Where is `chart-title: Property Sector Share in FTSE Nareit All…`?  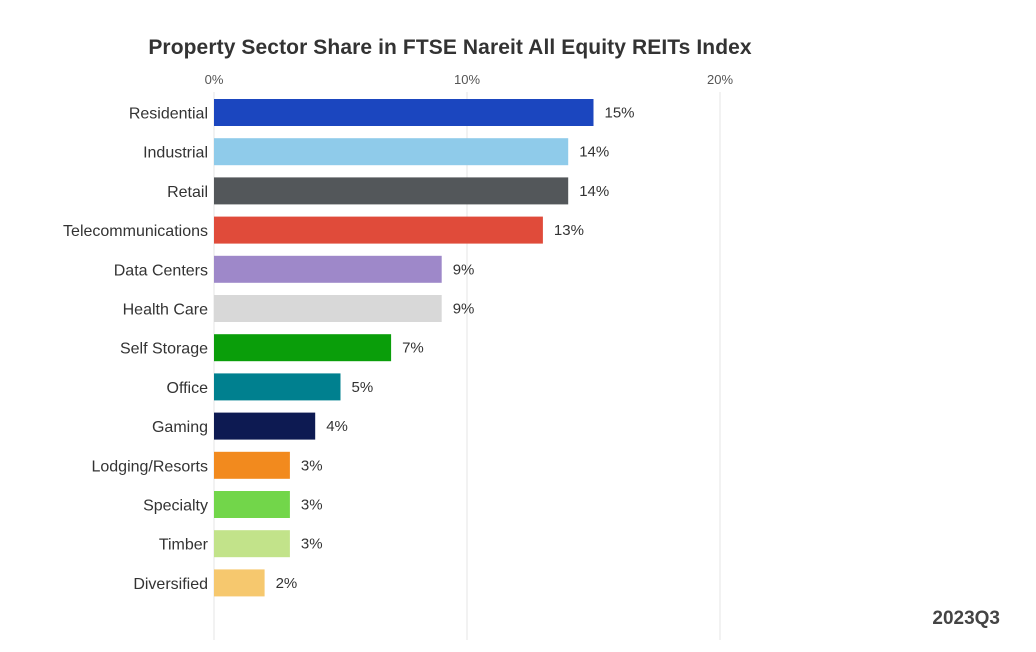
chart-title: Property Sector Share in FTSE Nareit All… is located at coordinates (450, 47).